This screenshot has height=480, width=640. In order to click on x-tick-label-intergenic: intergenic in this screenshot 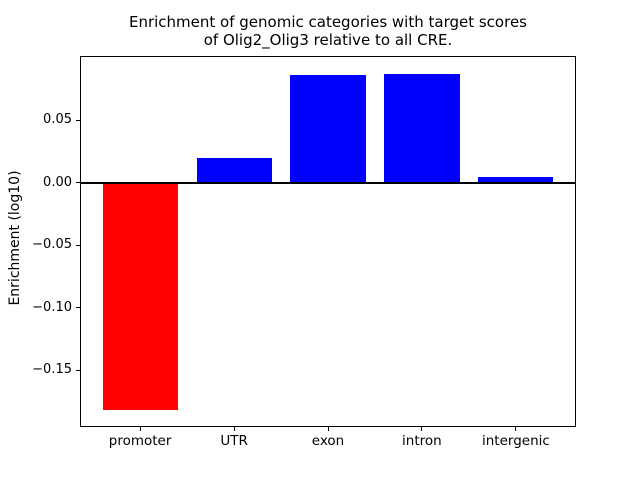, I will do `click(515, 441)`.